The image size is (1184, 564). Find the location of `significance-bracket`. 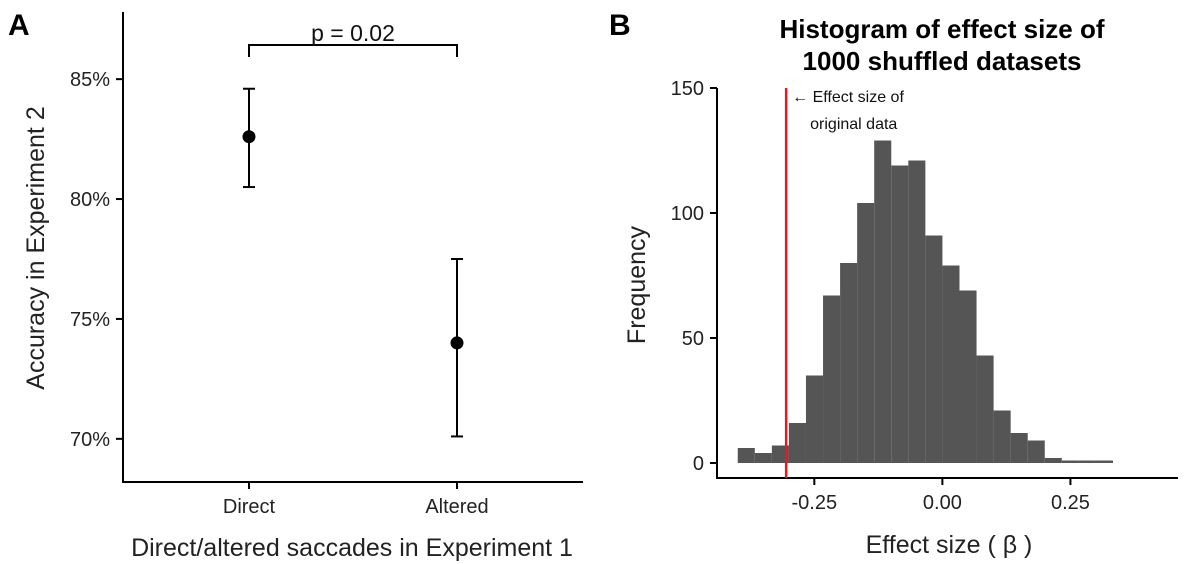

significance-bracket is located at coordinates (353, 50).